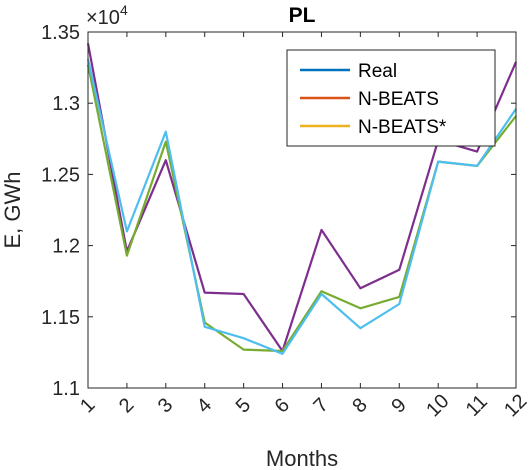  Describe the element at coordinates (66, 389) in the screenshot. I see `y-tick-label: 1.1` at that location.